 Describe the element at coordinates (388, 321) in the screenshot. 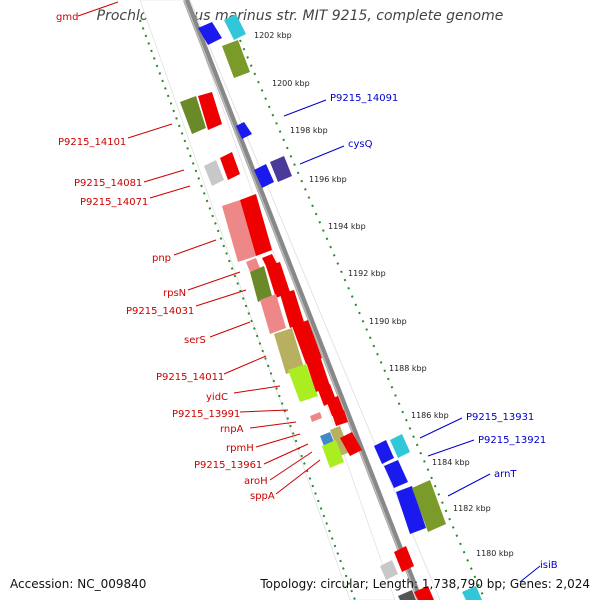

I see `kbp-tick-label: 1190 kbp` at that location.